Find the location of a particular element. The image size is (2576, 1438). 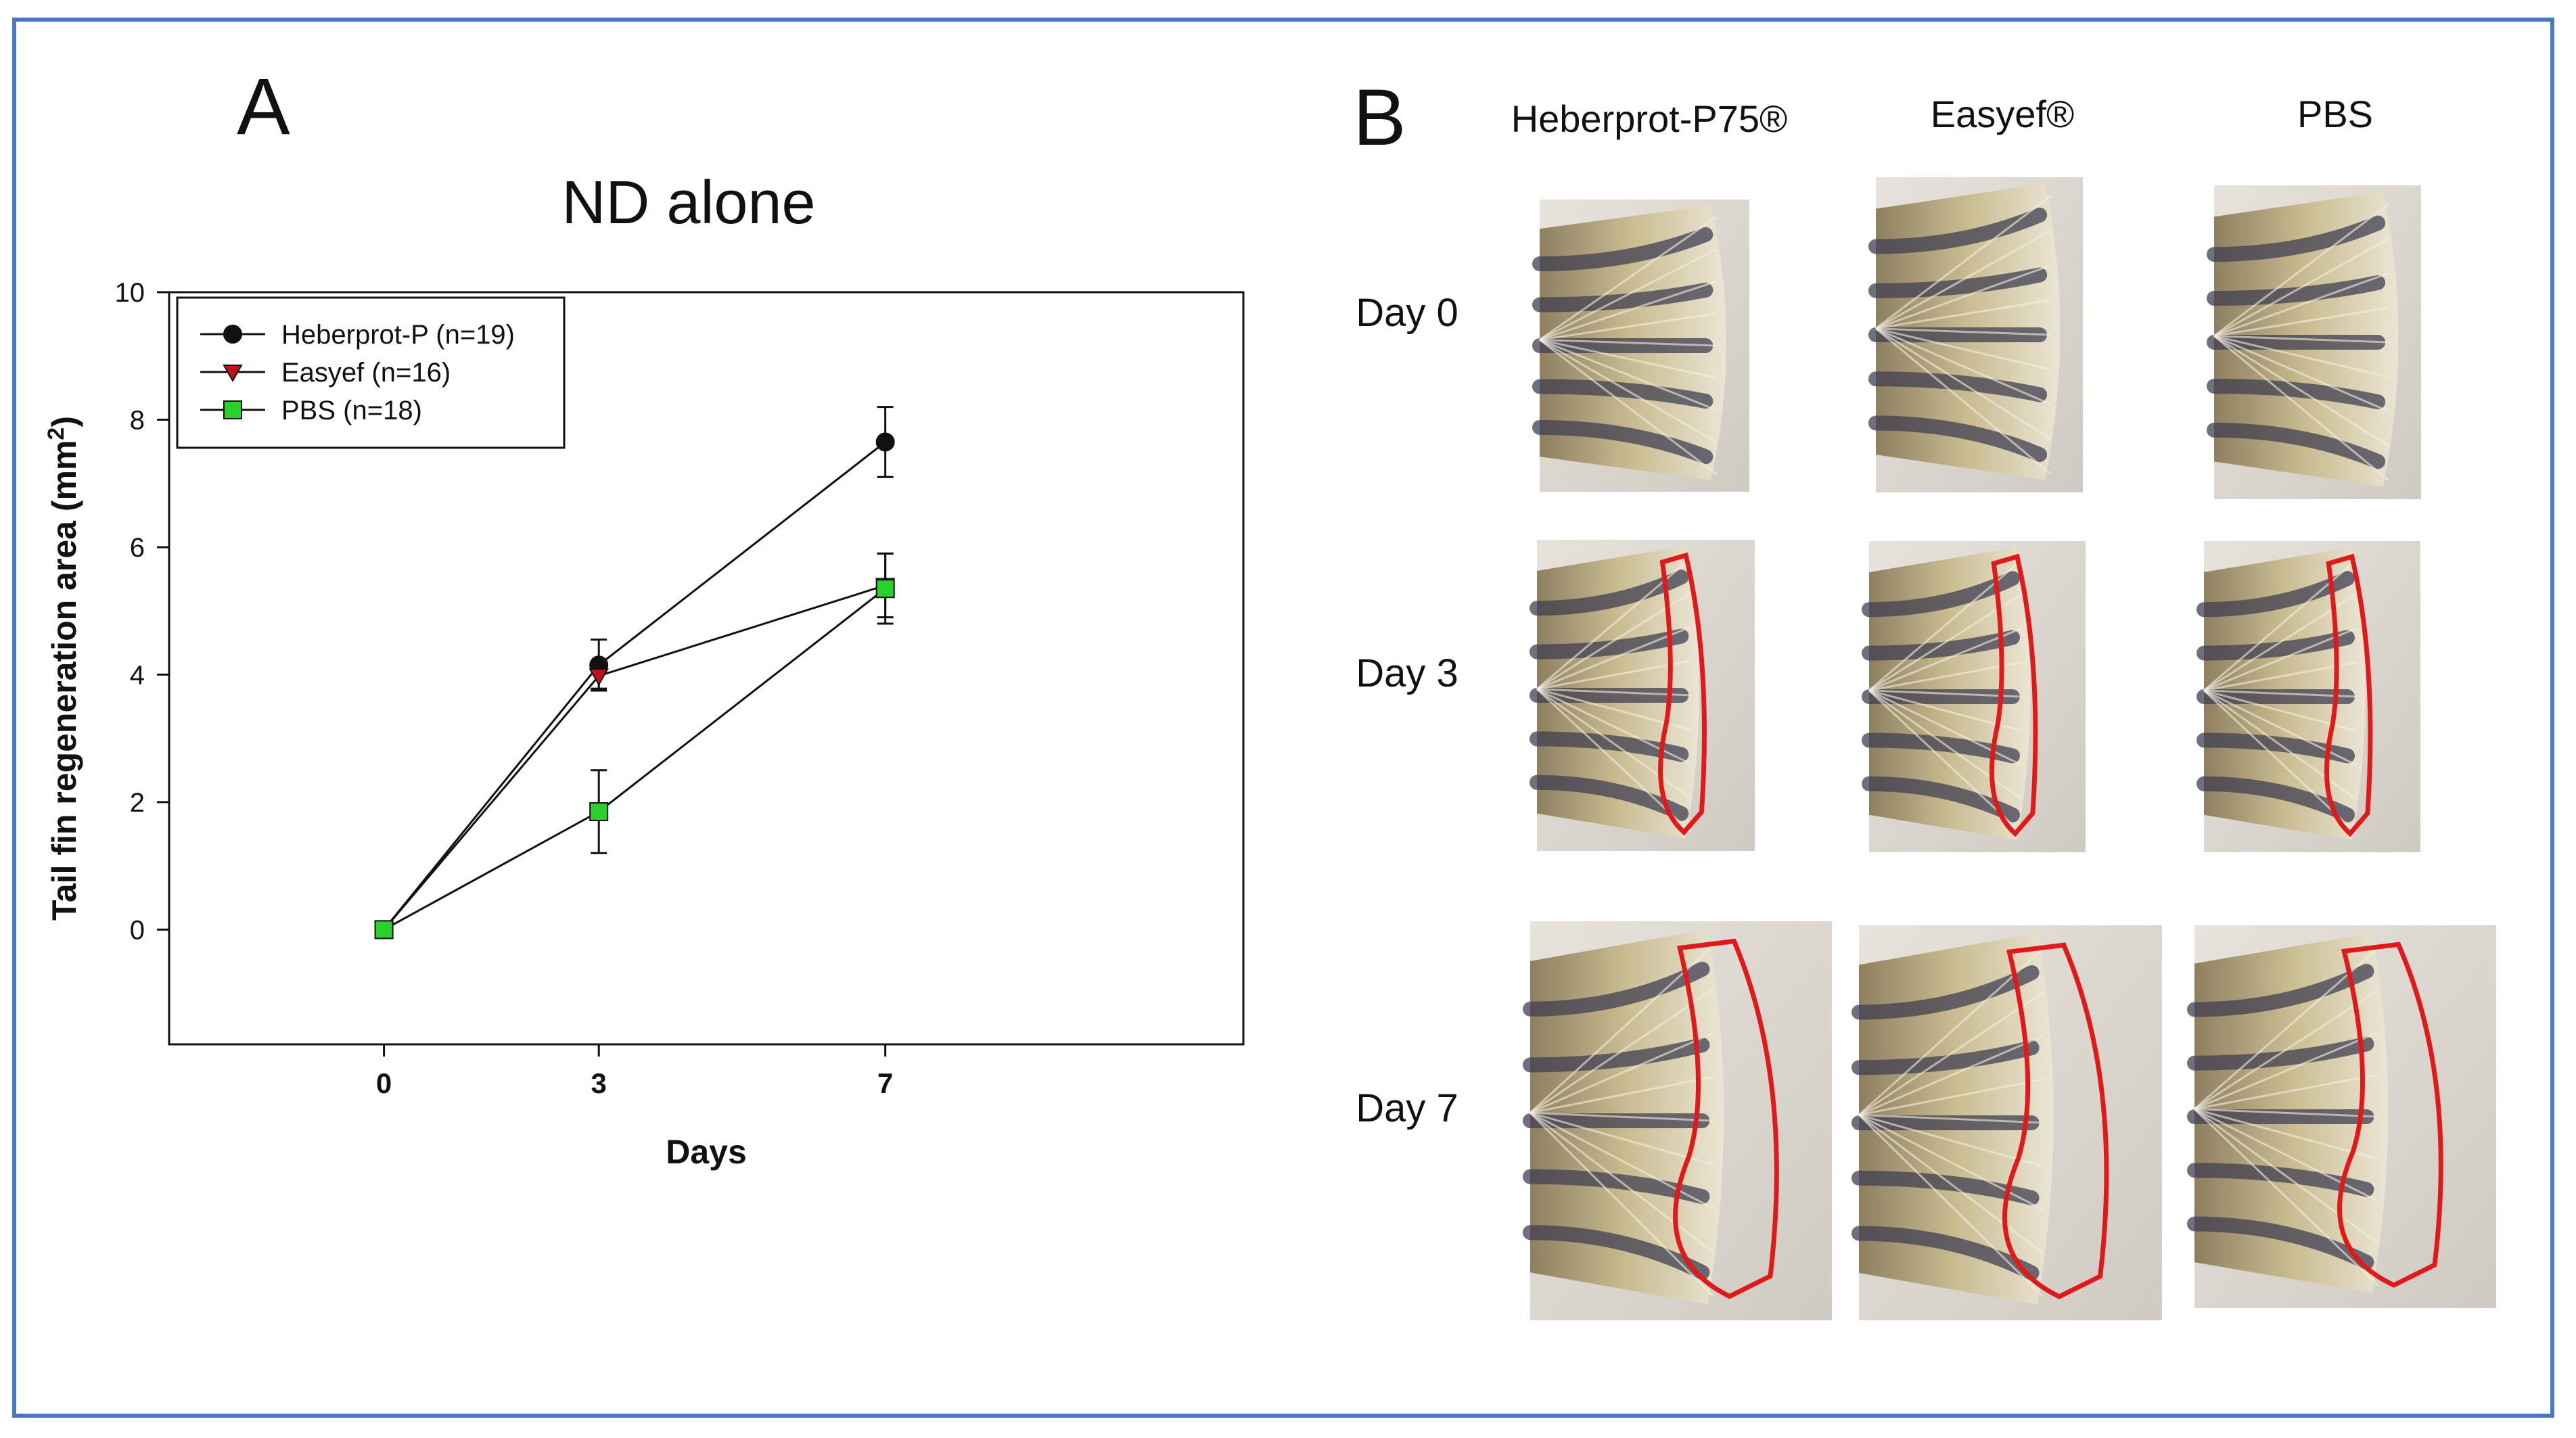

y-tick-label: 8 is located at coordinates (137, 420).